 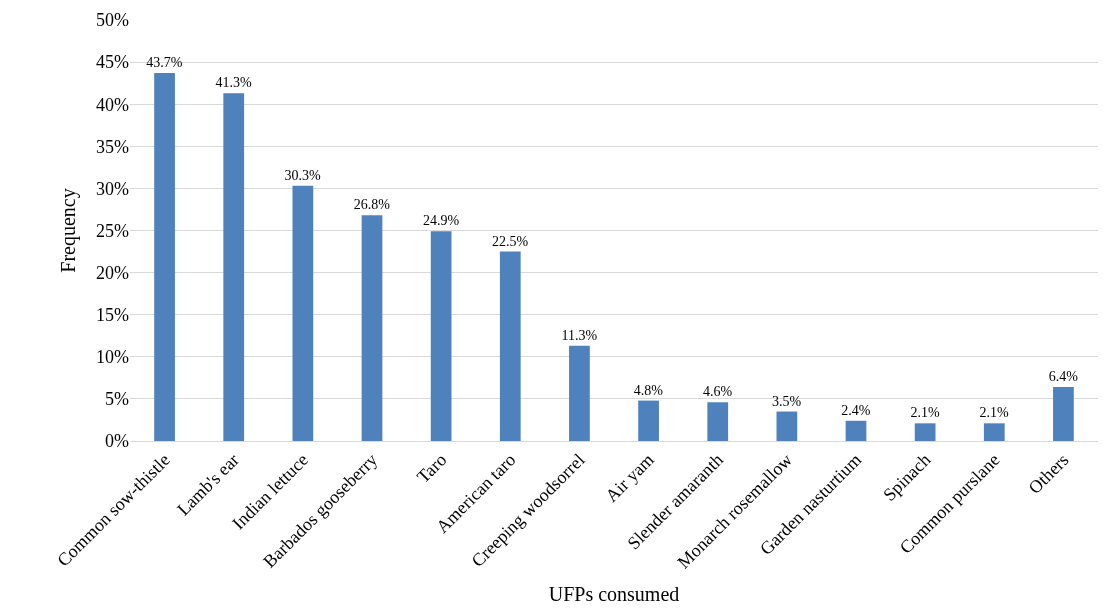 What do you see at coordinates (68, 230) in the screenshot?
I see `y-axis-title: Frequency` at bounding box center [68, 230].